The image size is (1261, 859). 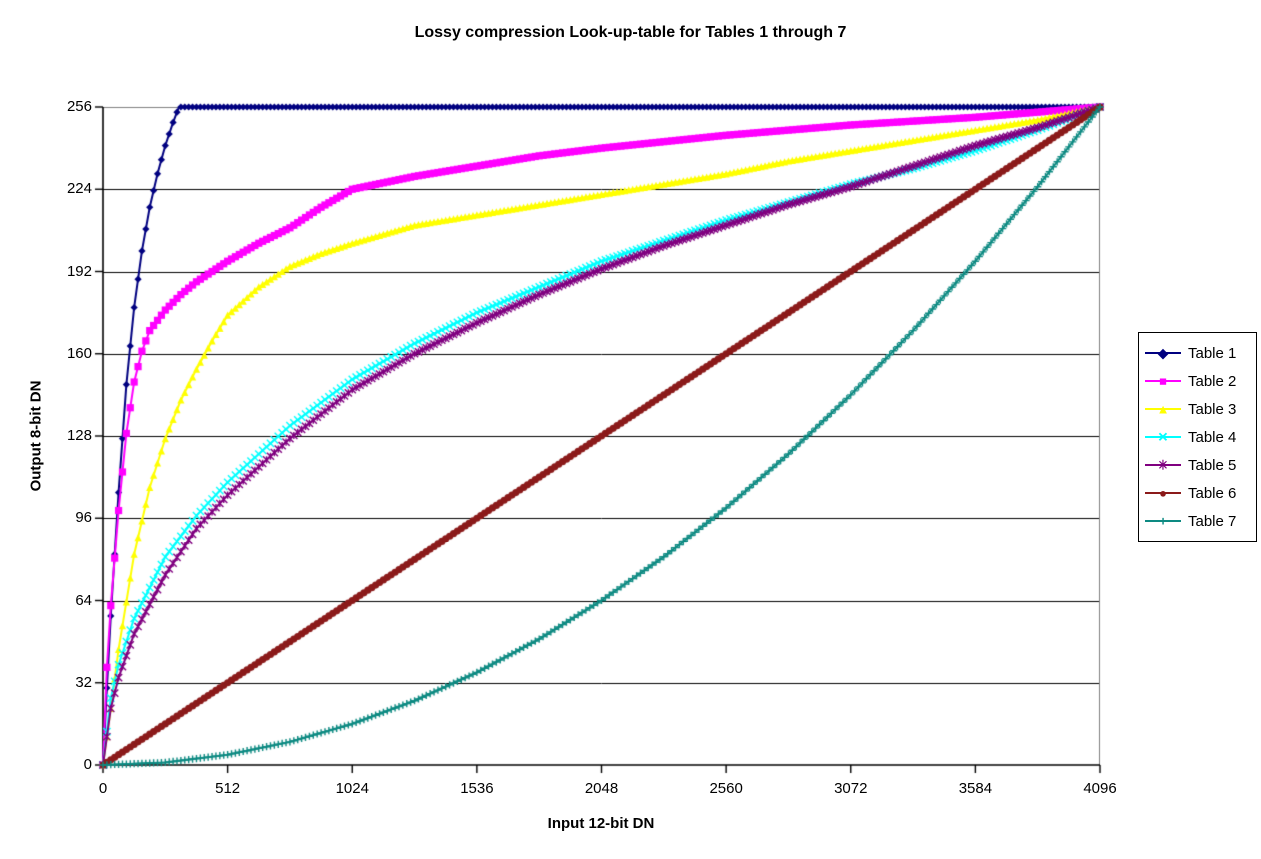 I want to click on legend-swatch: ✳, so click(x=1163, y=465).